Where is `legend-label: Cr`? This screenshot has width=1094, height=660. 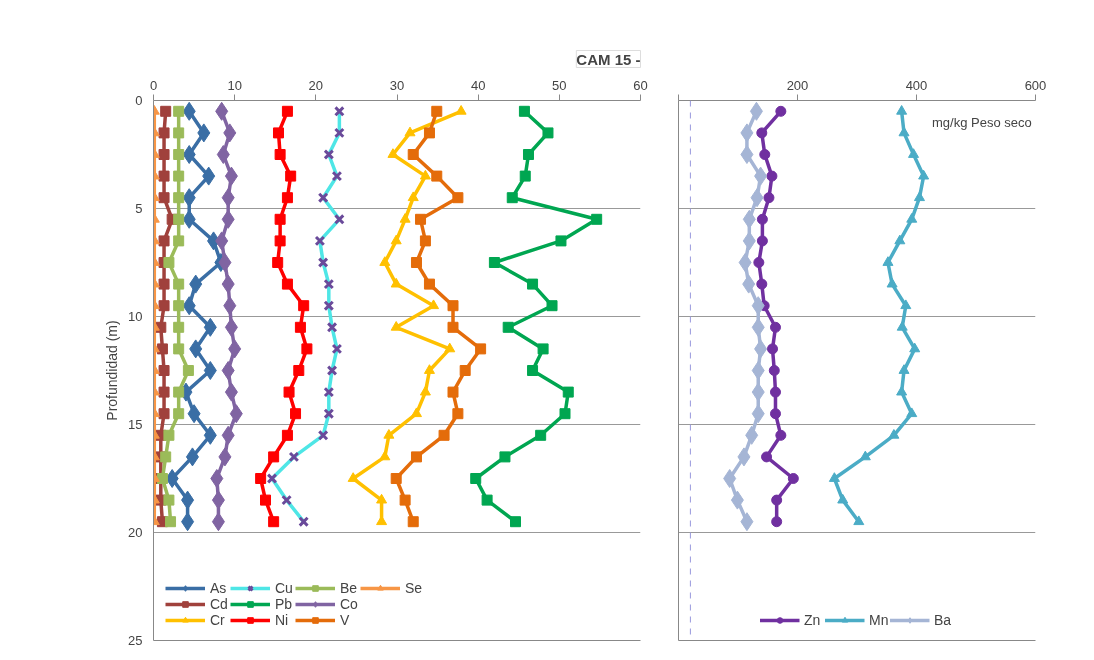
legend-label: Cr is located at coordinates (218, 620).